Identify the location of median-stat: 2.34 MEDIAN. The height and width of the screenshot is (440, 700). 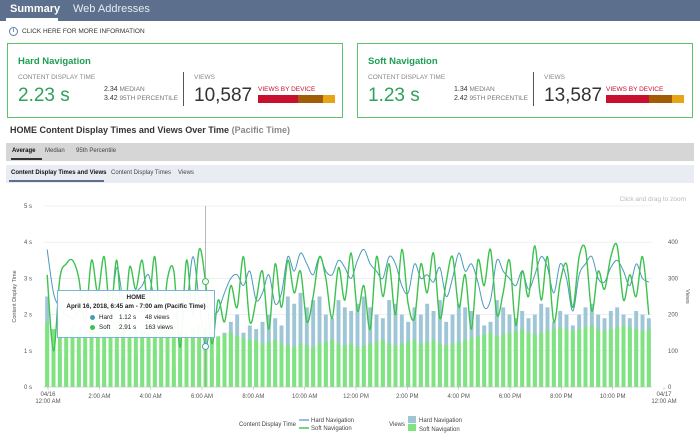
(124, 89).